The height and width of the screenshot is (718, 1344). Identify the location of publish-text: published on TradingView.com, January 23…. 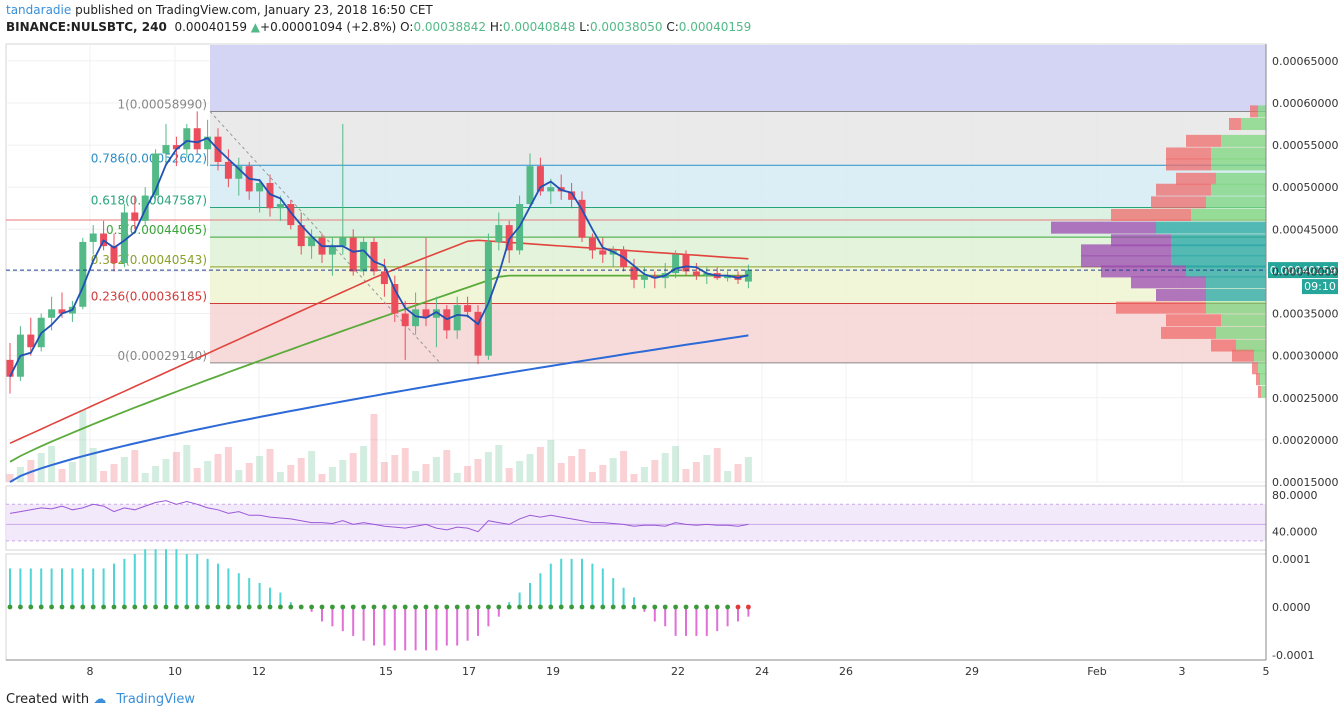
(254, 10).